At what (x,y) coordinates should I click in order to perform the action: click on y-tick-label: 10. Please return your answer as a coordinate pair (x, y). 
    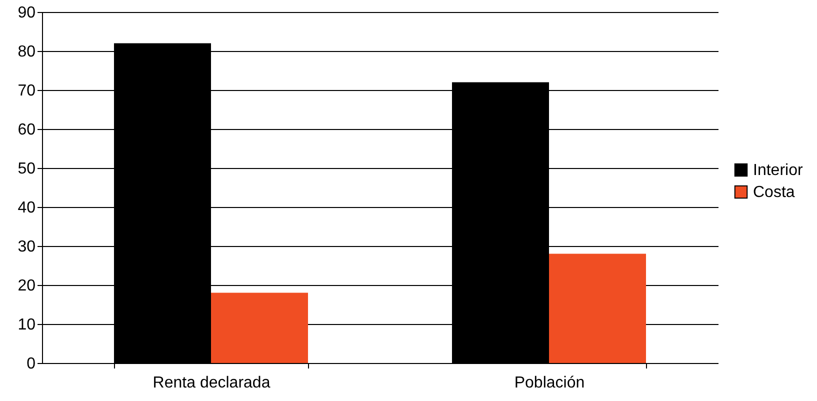
    Looking at the image, I should click on (27, 325).